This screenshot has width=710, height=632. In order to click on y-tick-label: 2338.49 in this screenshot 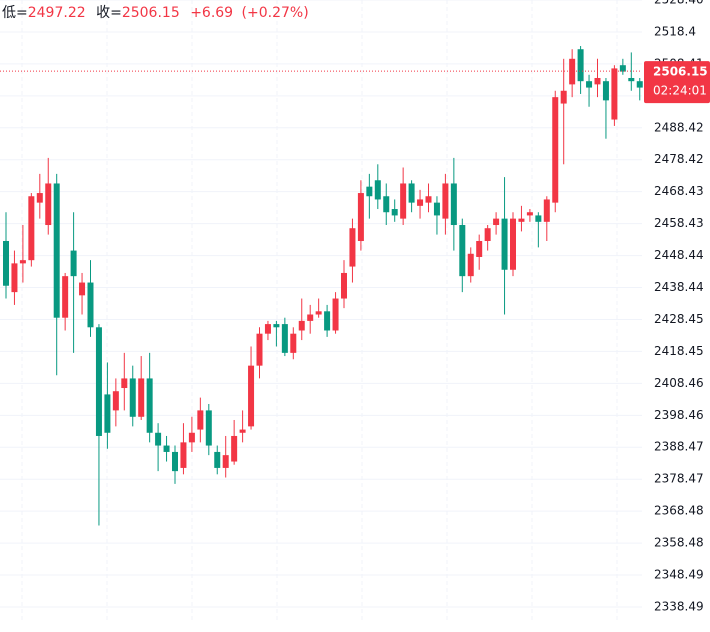, I will do `click(679, 606)`.